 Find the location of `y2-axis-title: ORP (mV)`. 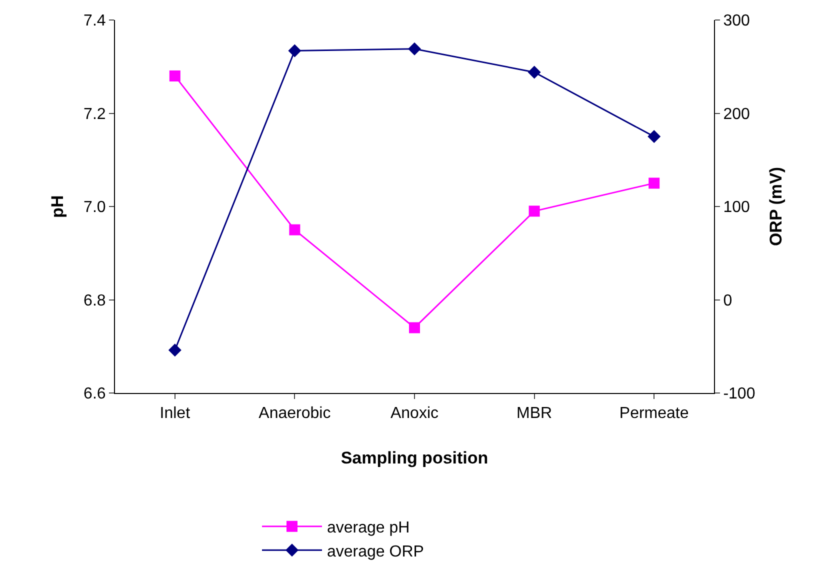

y2-axis-title: ORP (mV) is located at coordinates (776, 206).